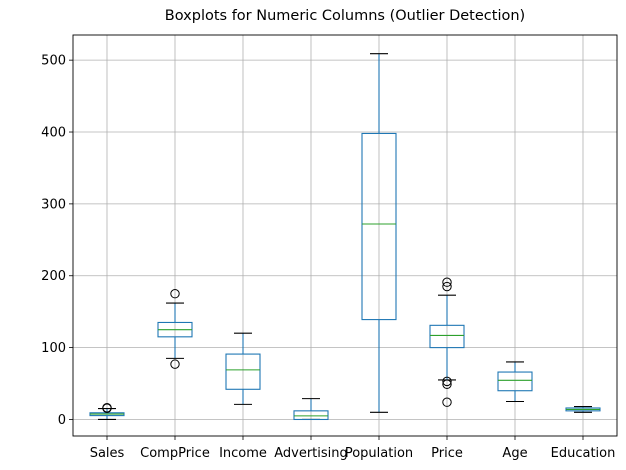 This screenshot has height=470, width=626. Describe the element at coordinates (107, 453) in the screenshot. I see `x-tick-label: Sales` at that location.